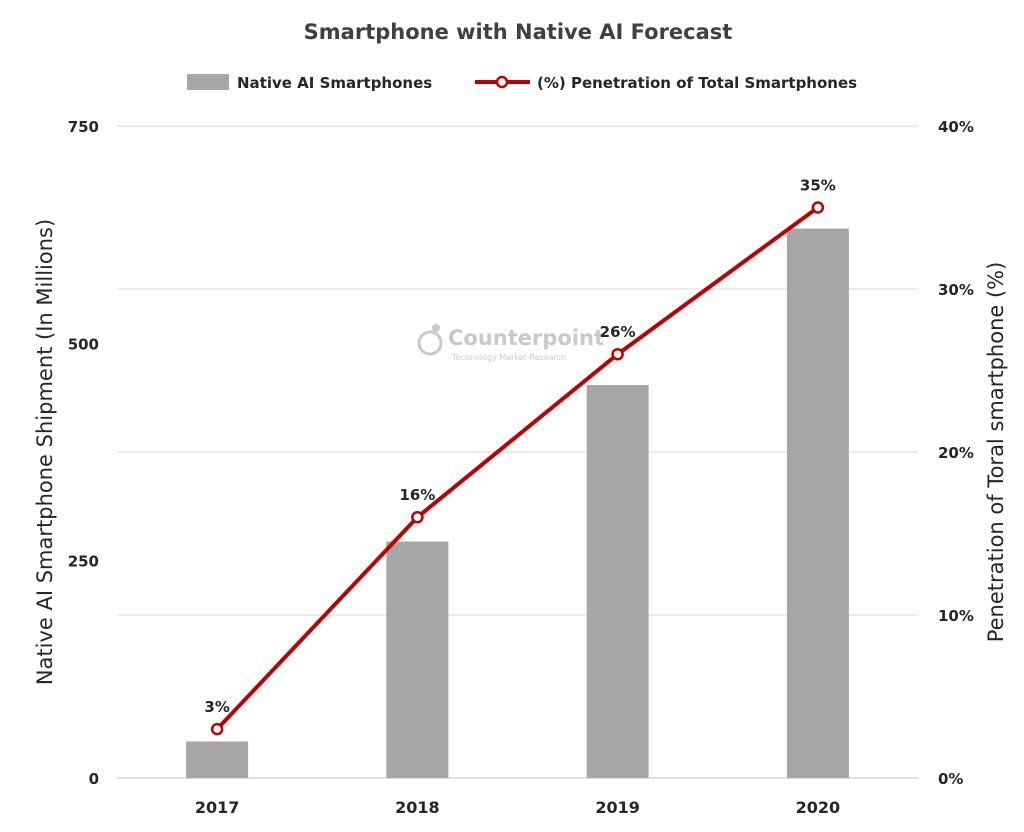  I want to click on bar-2019, so click(617, 581).